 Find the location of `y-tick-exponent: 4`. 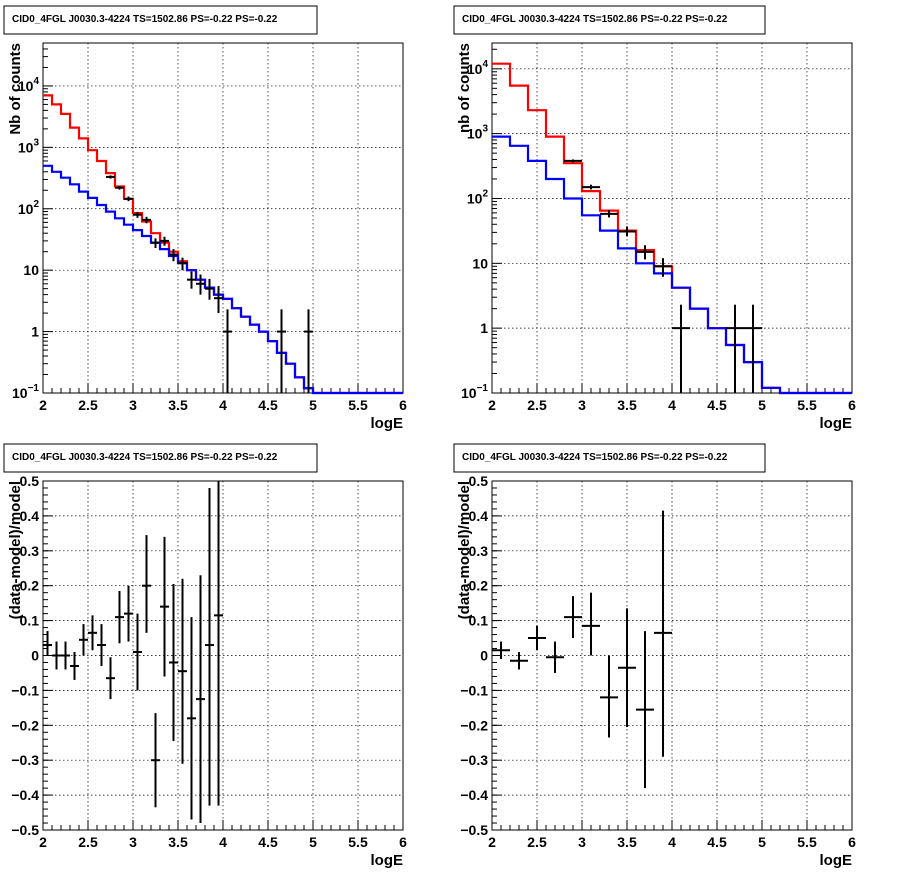

y-tick-exponent: 4 is located at coordinates (485, 64).